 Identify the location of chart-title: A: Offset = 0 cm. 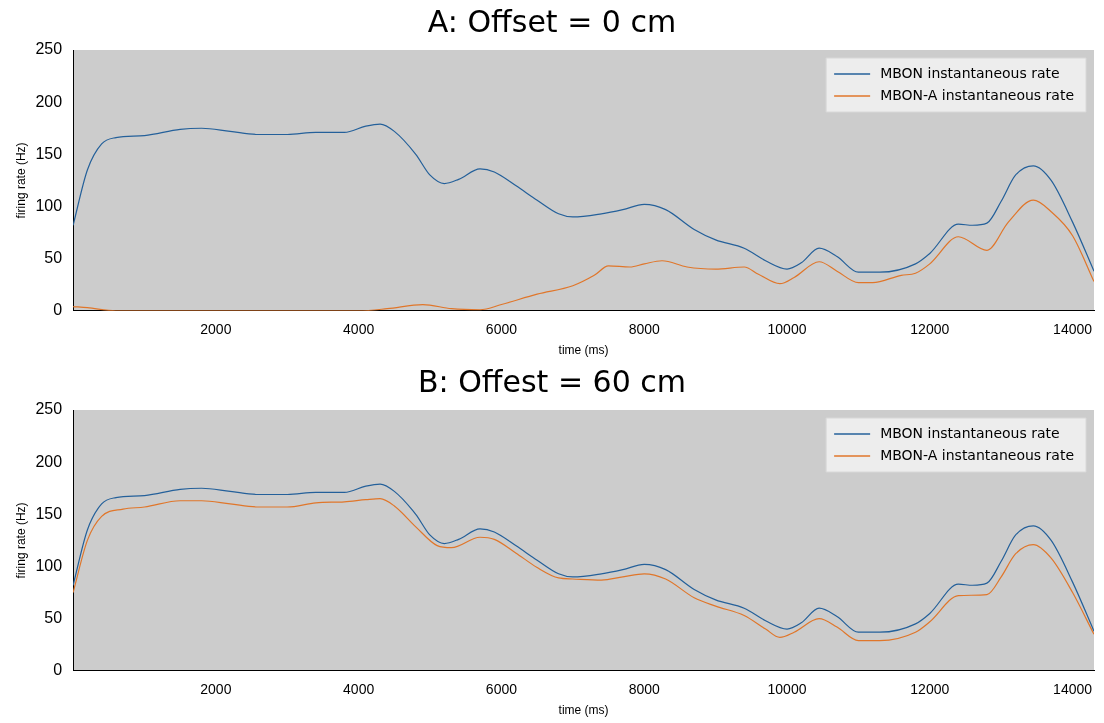
(552, 21).